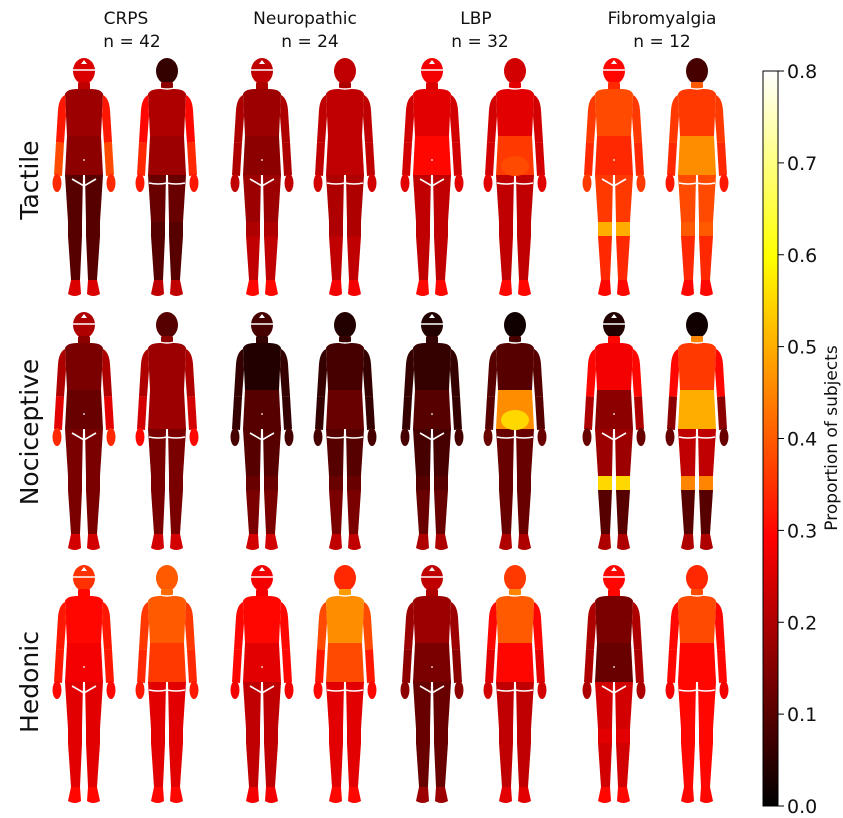 The image size is (843, 818). I want to click on body-map-hedonic-lbp-front, so click(432, 684).